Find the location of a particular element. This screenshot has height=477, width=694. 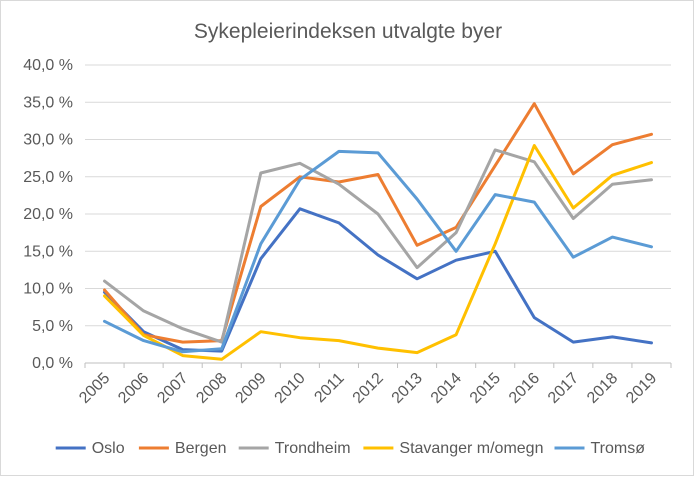

legend-item: Tromsø is located at coordinates (600, 448).